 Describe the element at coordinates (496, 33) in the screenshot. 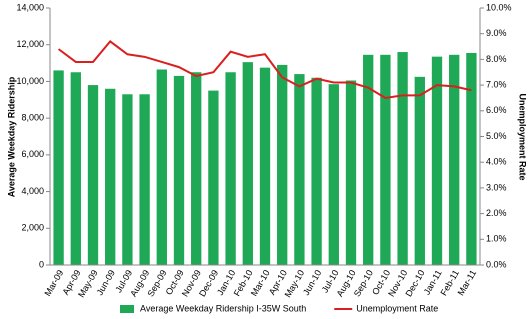

I see `y2-tick-label: 9.0%` at that location.